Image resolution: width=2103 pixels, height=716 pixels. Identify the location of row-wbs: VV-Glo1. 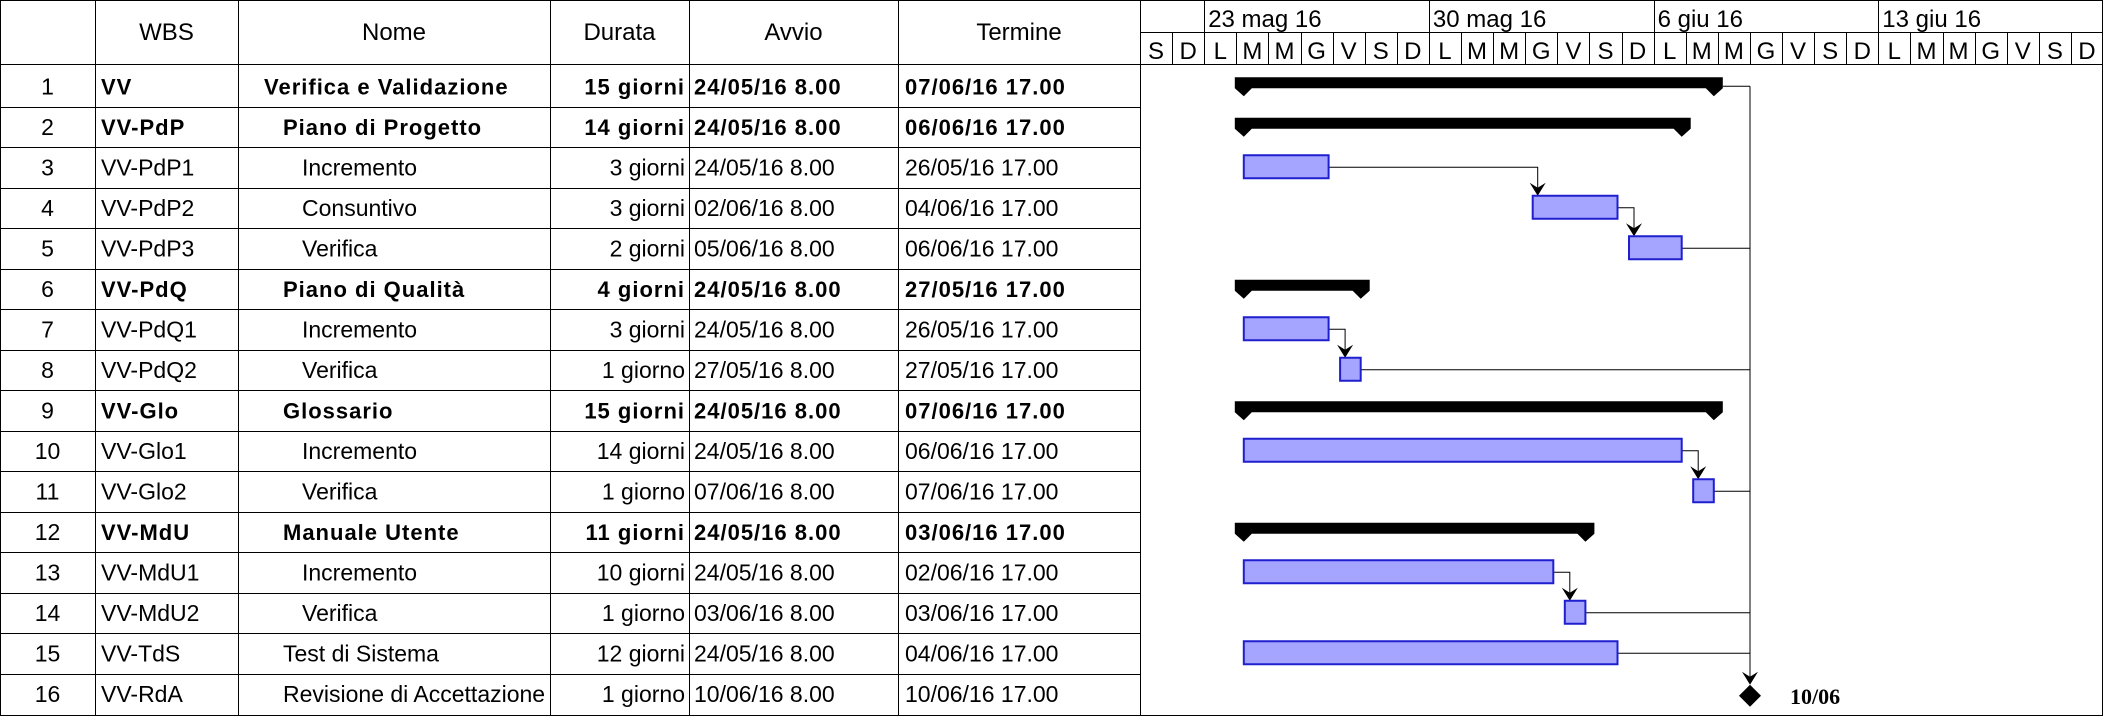
(144, 451).